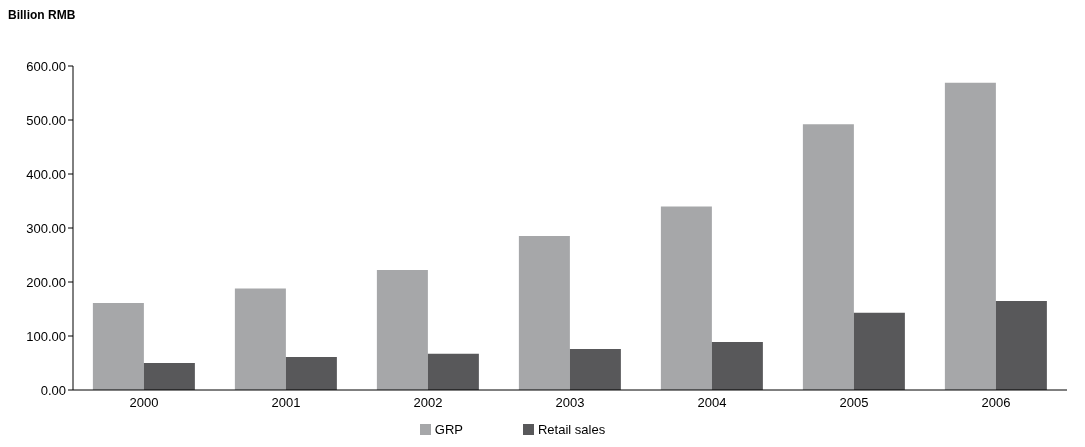 The width and height of the screenshot is (1085, 447). I want to click on x-tick-label: 2001, so click(286, 403).